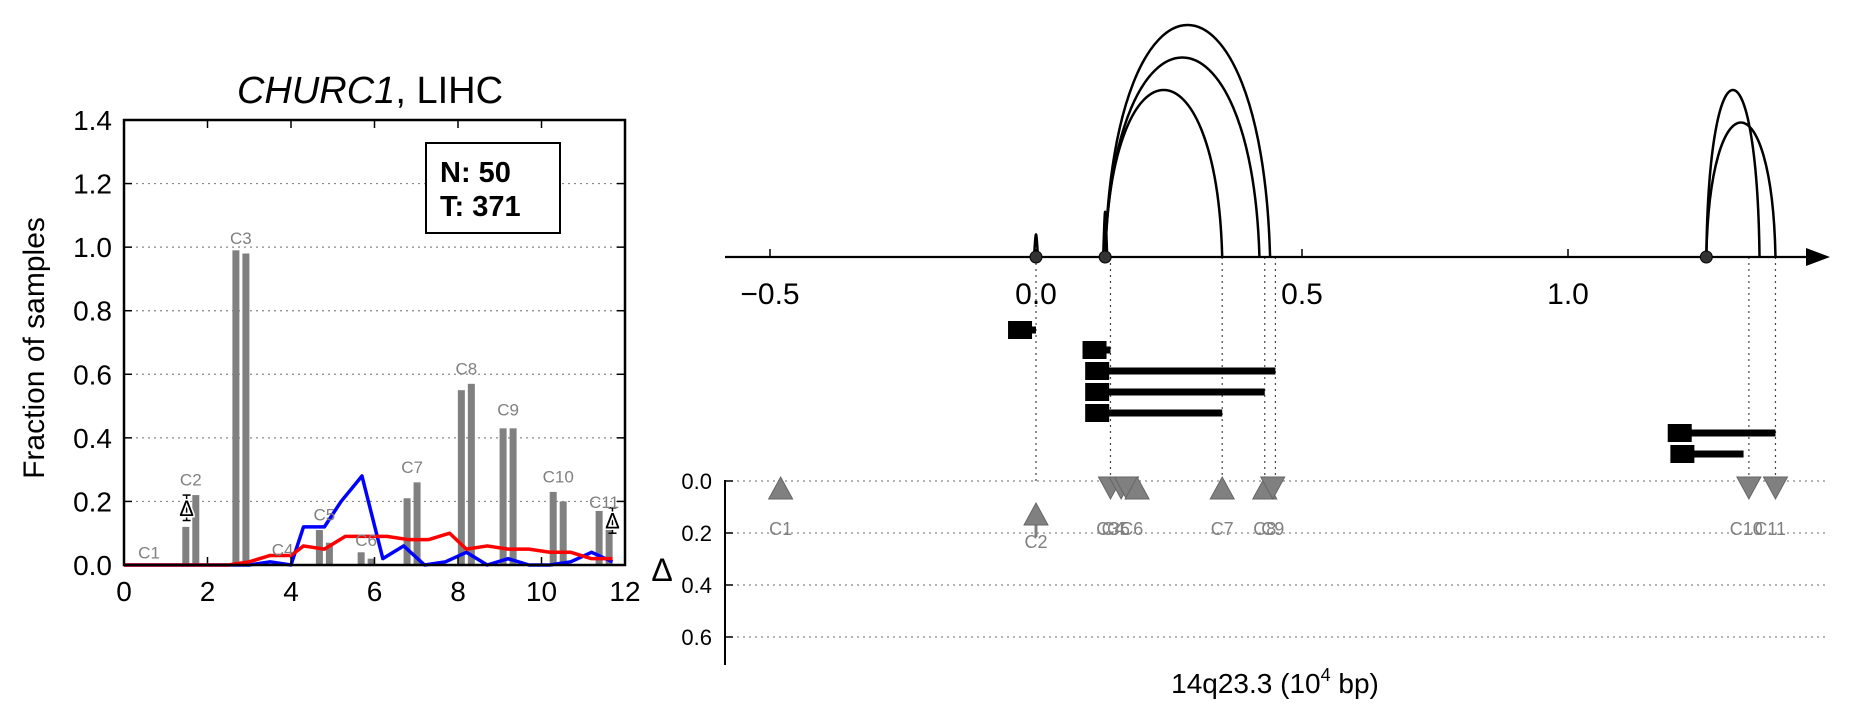 This screenshot has height=718, width=1851. What do you see at coordinates (329, 553) in the screenshot?
I see `bar-tumor-C5` at bounding box center [329, 553].